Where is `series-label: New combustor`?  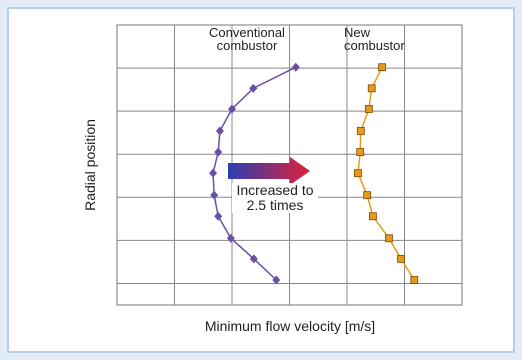 series-label: New combustor is located at coordinates (374, 39).